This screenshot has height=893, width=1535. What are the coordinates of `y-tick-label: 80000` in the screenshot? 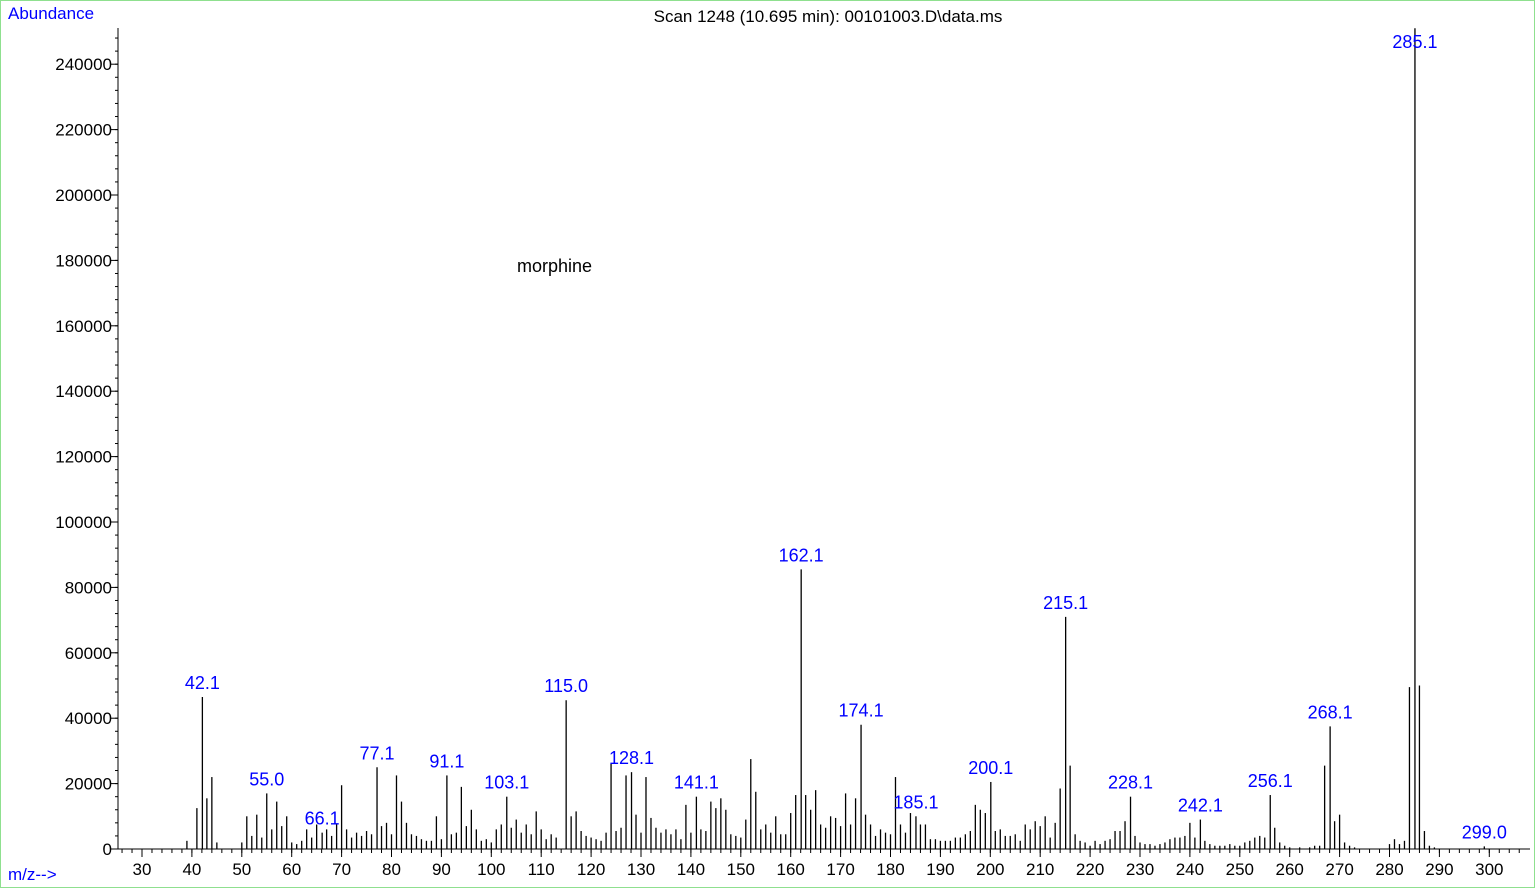 It's located at (88, 587).